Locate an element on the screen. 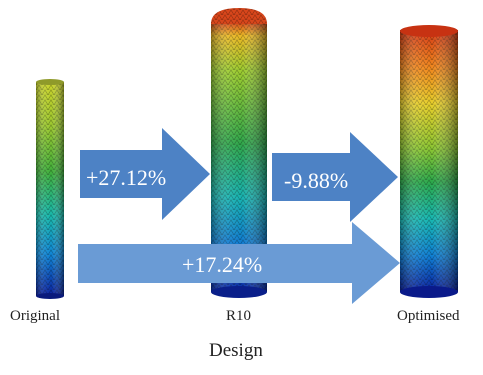 This screenshot has width=483, height=375. arrow-original-to-r10: +27.12% is located at coordinates (145, 174).